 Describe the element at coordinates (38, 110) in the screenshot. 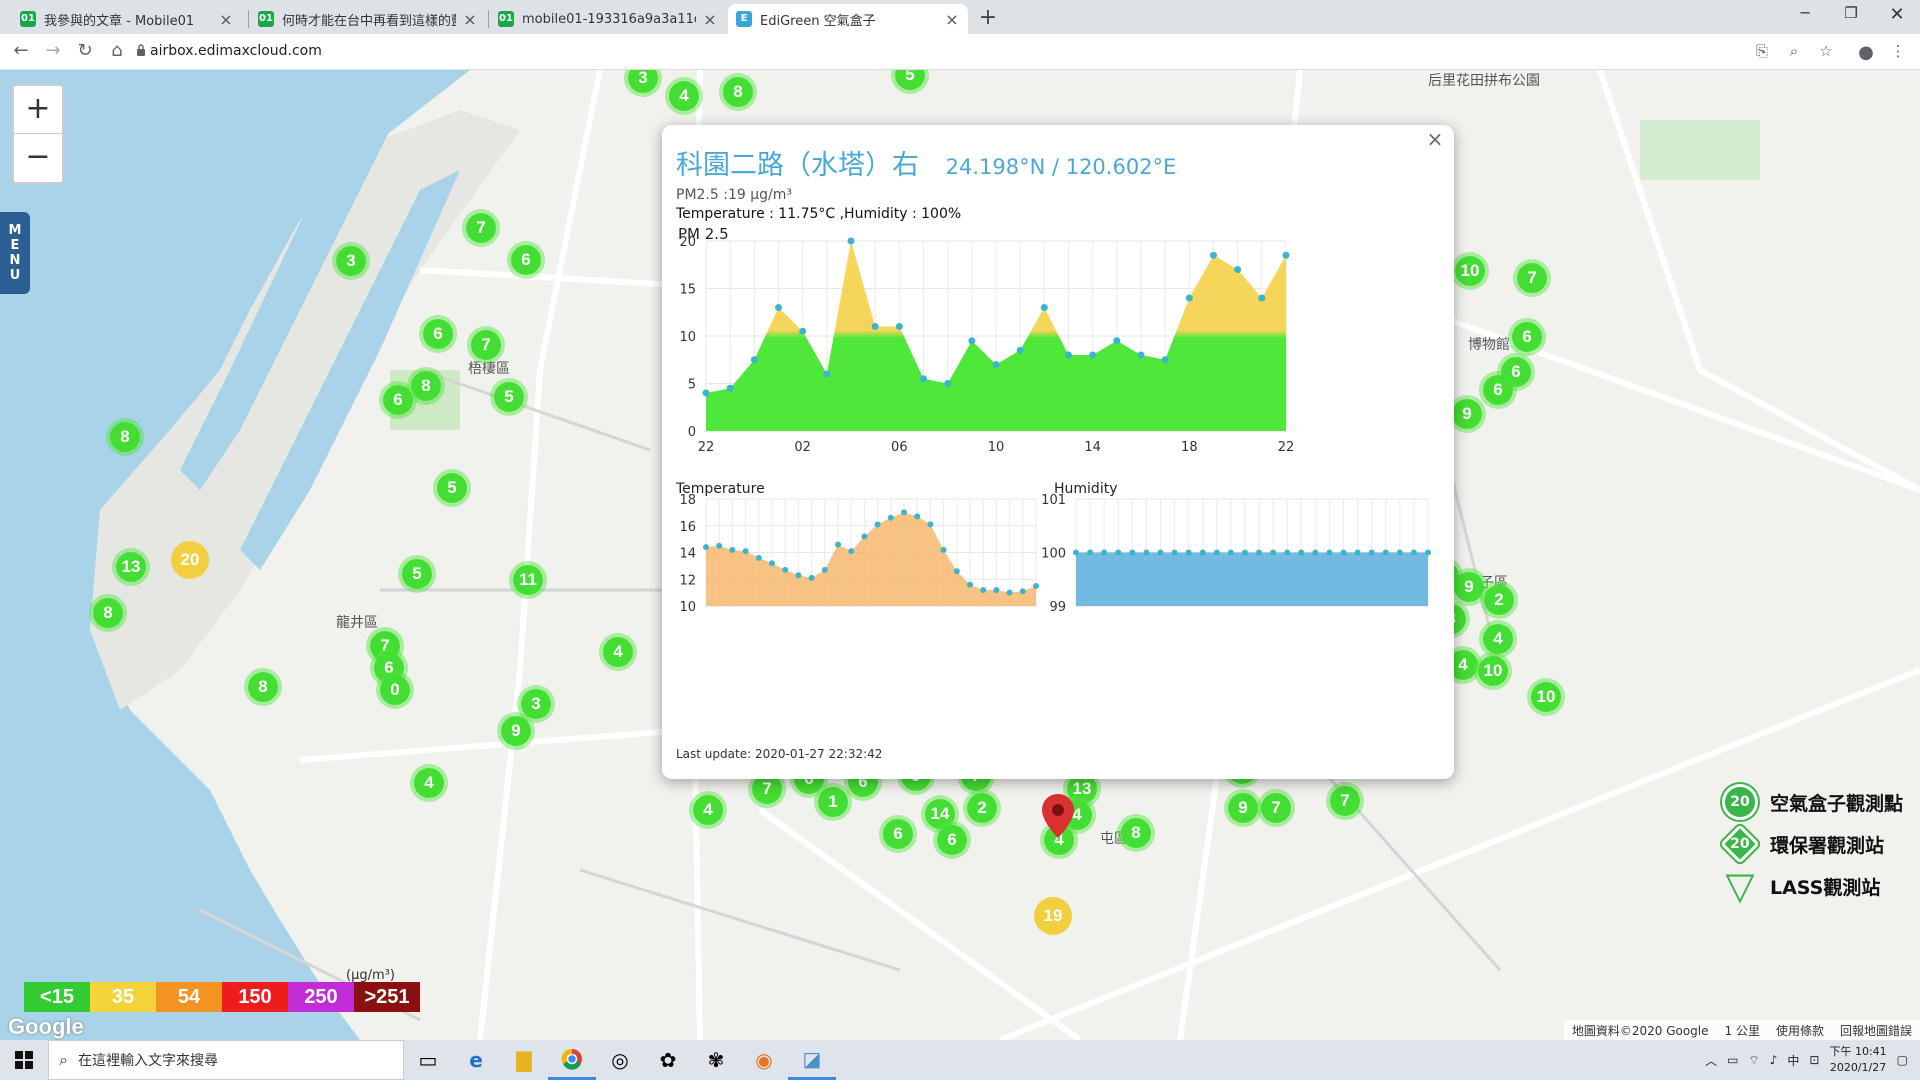

I see `zoom-in-button: +` at that location.